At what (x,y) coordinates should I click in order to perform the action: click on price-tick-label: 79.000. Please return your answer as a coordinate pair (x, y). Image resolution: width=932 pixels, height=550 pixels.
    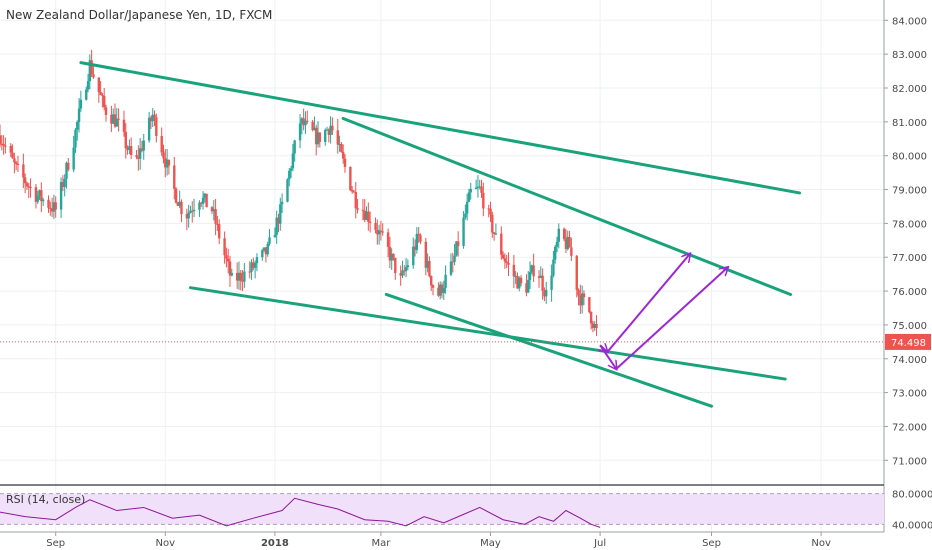
    Looking at the image, I should click on (909, 191).